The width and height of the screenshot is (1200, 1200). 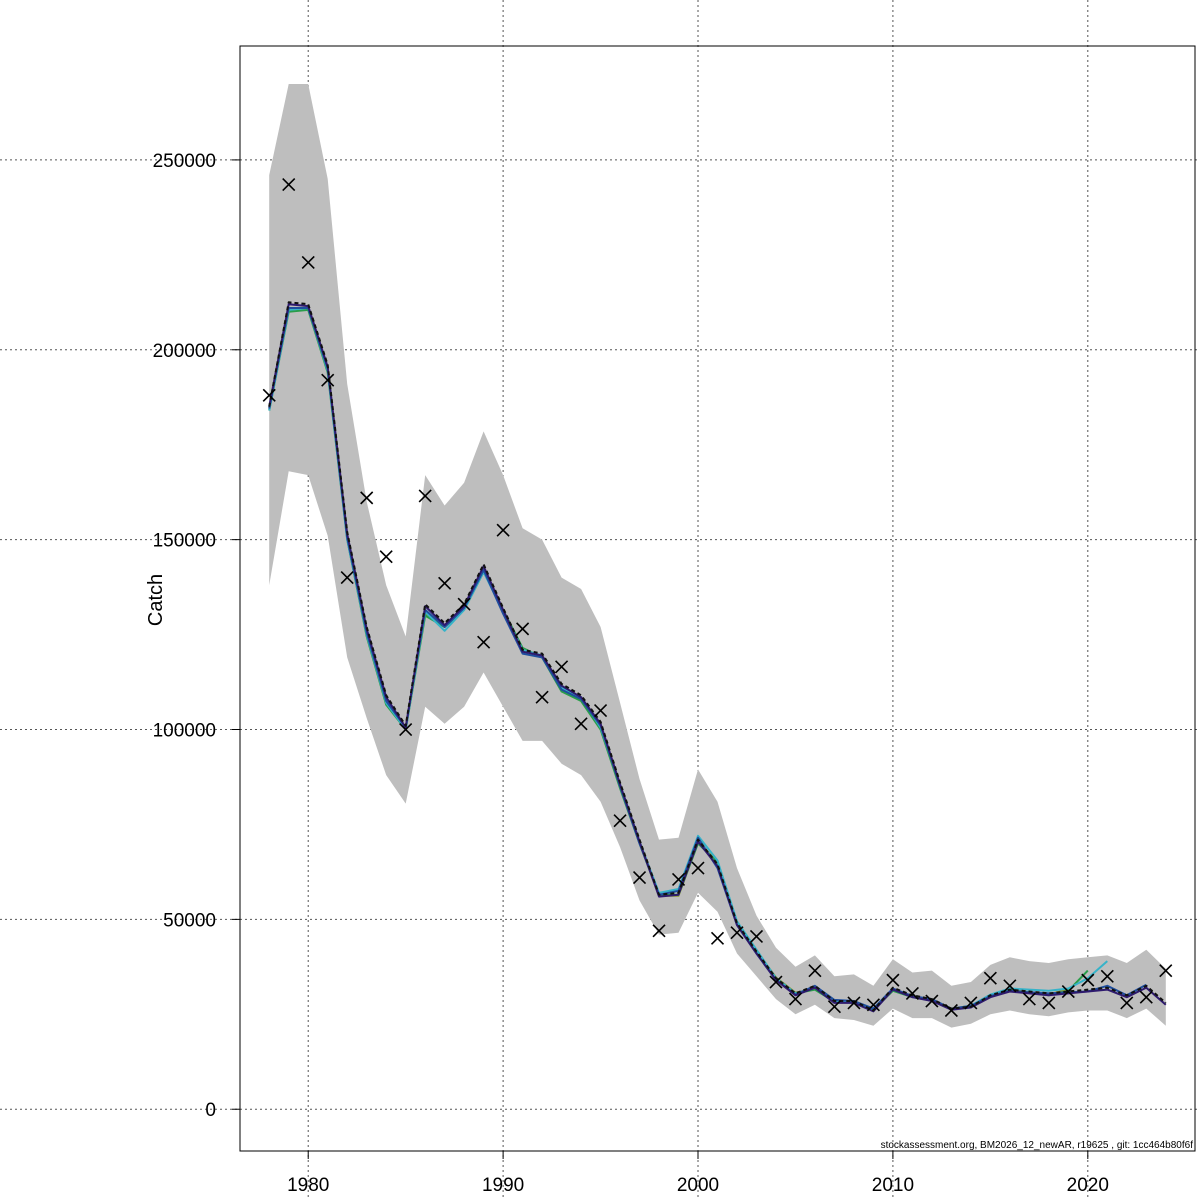 I want to click on observed-point-2007, so click(x=834, y=1007).